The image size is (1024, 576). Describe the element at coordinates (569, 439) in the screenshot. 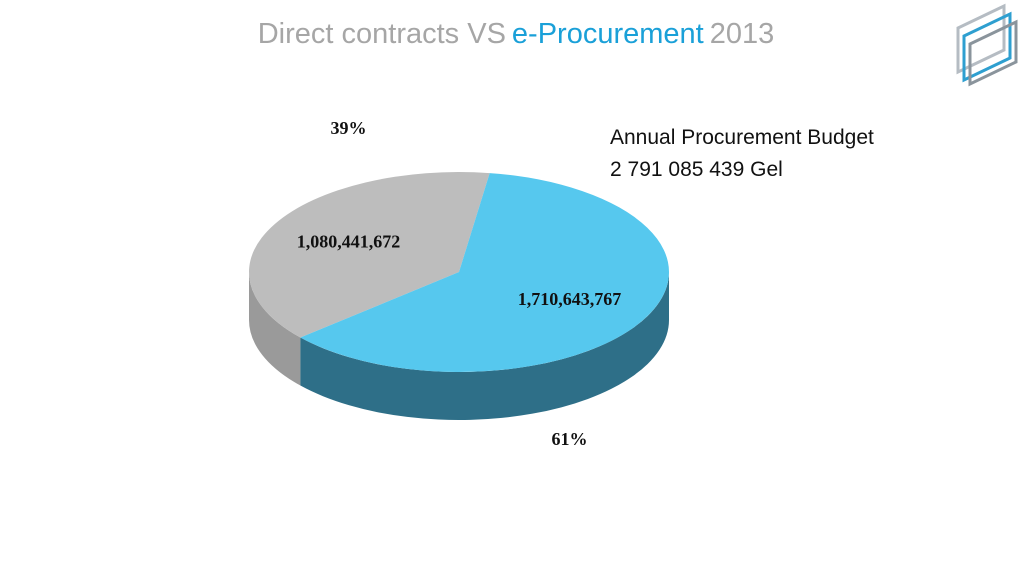

I see `percent-label: 61%` at that location.